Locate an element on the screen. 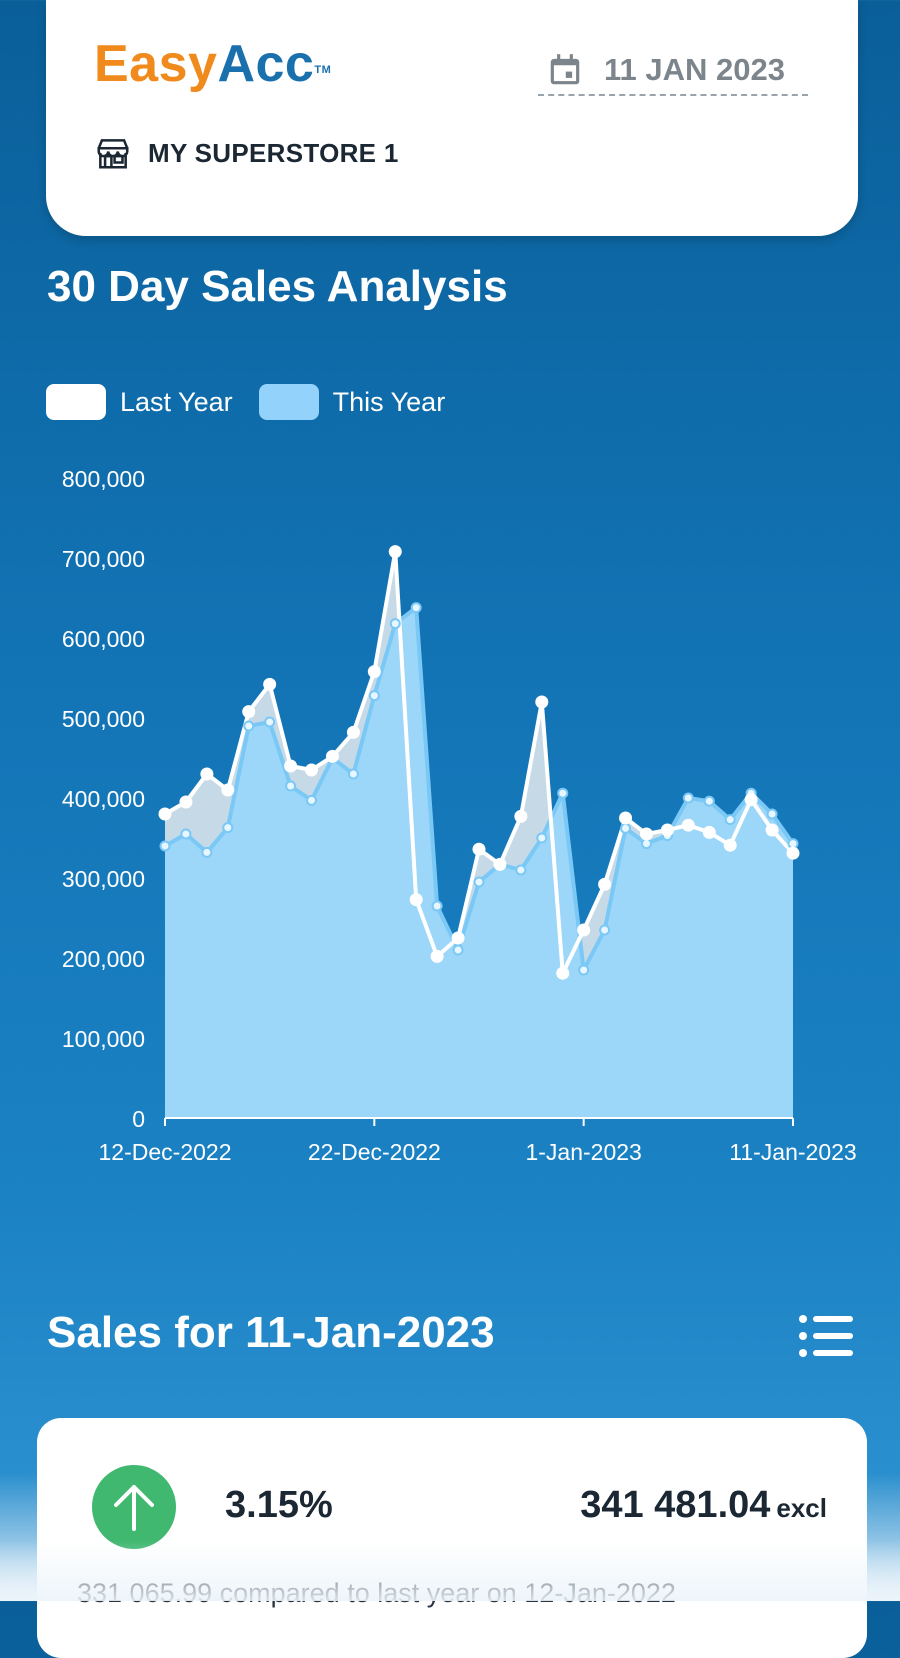  y-tick-label: 0 is located at coordinates (138, 1119).